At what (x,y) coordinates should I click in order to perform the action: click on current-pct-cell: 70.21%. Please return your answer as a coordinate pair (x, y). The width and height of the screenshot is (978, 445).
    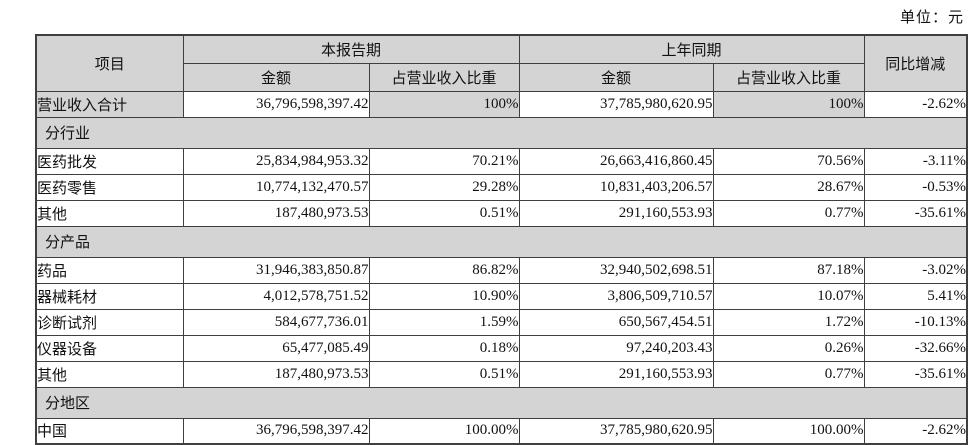
    Looking at the image, I should click on (444, 161).